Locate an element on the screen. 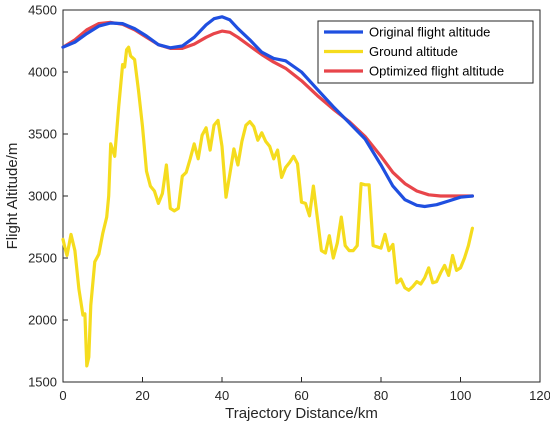 The image size is (550, 433). y-axis: 1500 2000 2500 3000 3500 4000 4500 is located at coordinates (48, 196).